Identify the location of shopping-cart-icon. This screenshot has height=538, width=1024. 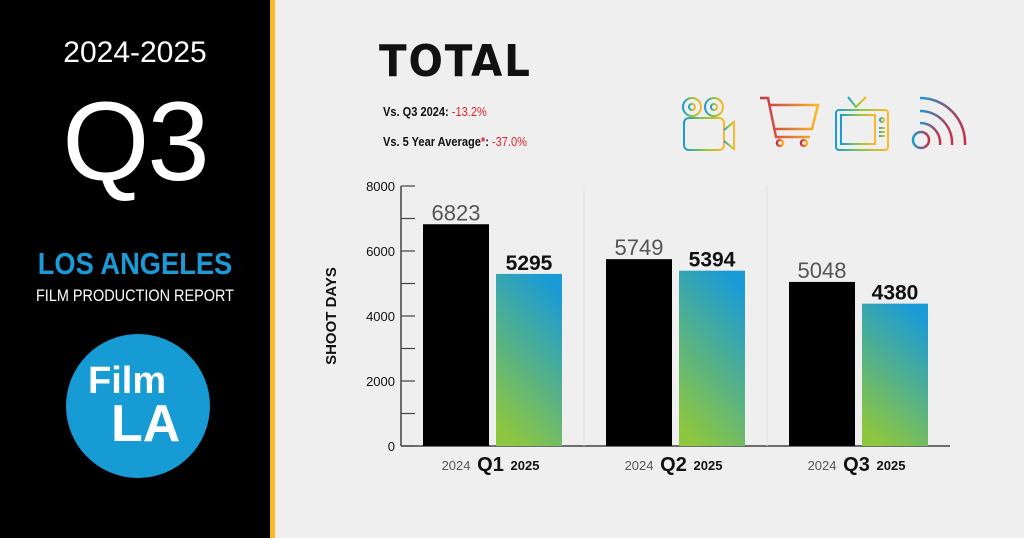
(790, 122).